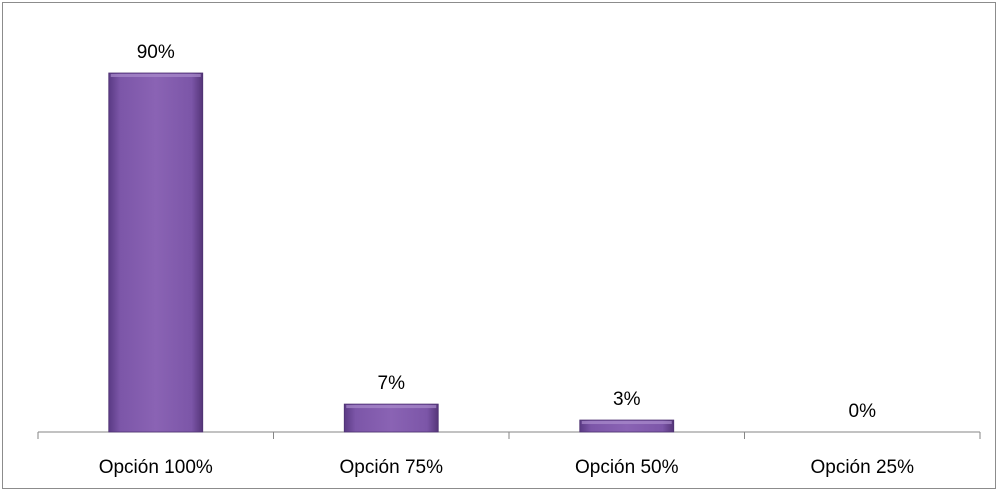 This screenshot has width=1000, height=493. What do you see at coordinates (627, 467) in the screenshot?
I see `x-tick-label: Opción 50%` at bounding box center [627, 467].